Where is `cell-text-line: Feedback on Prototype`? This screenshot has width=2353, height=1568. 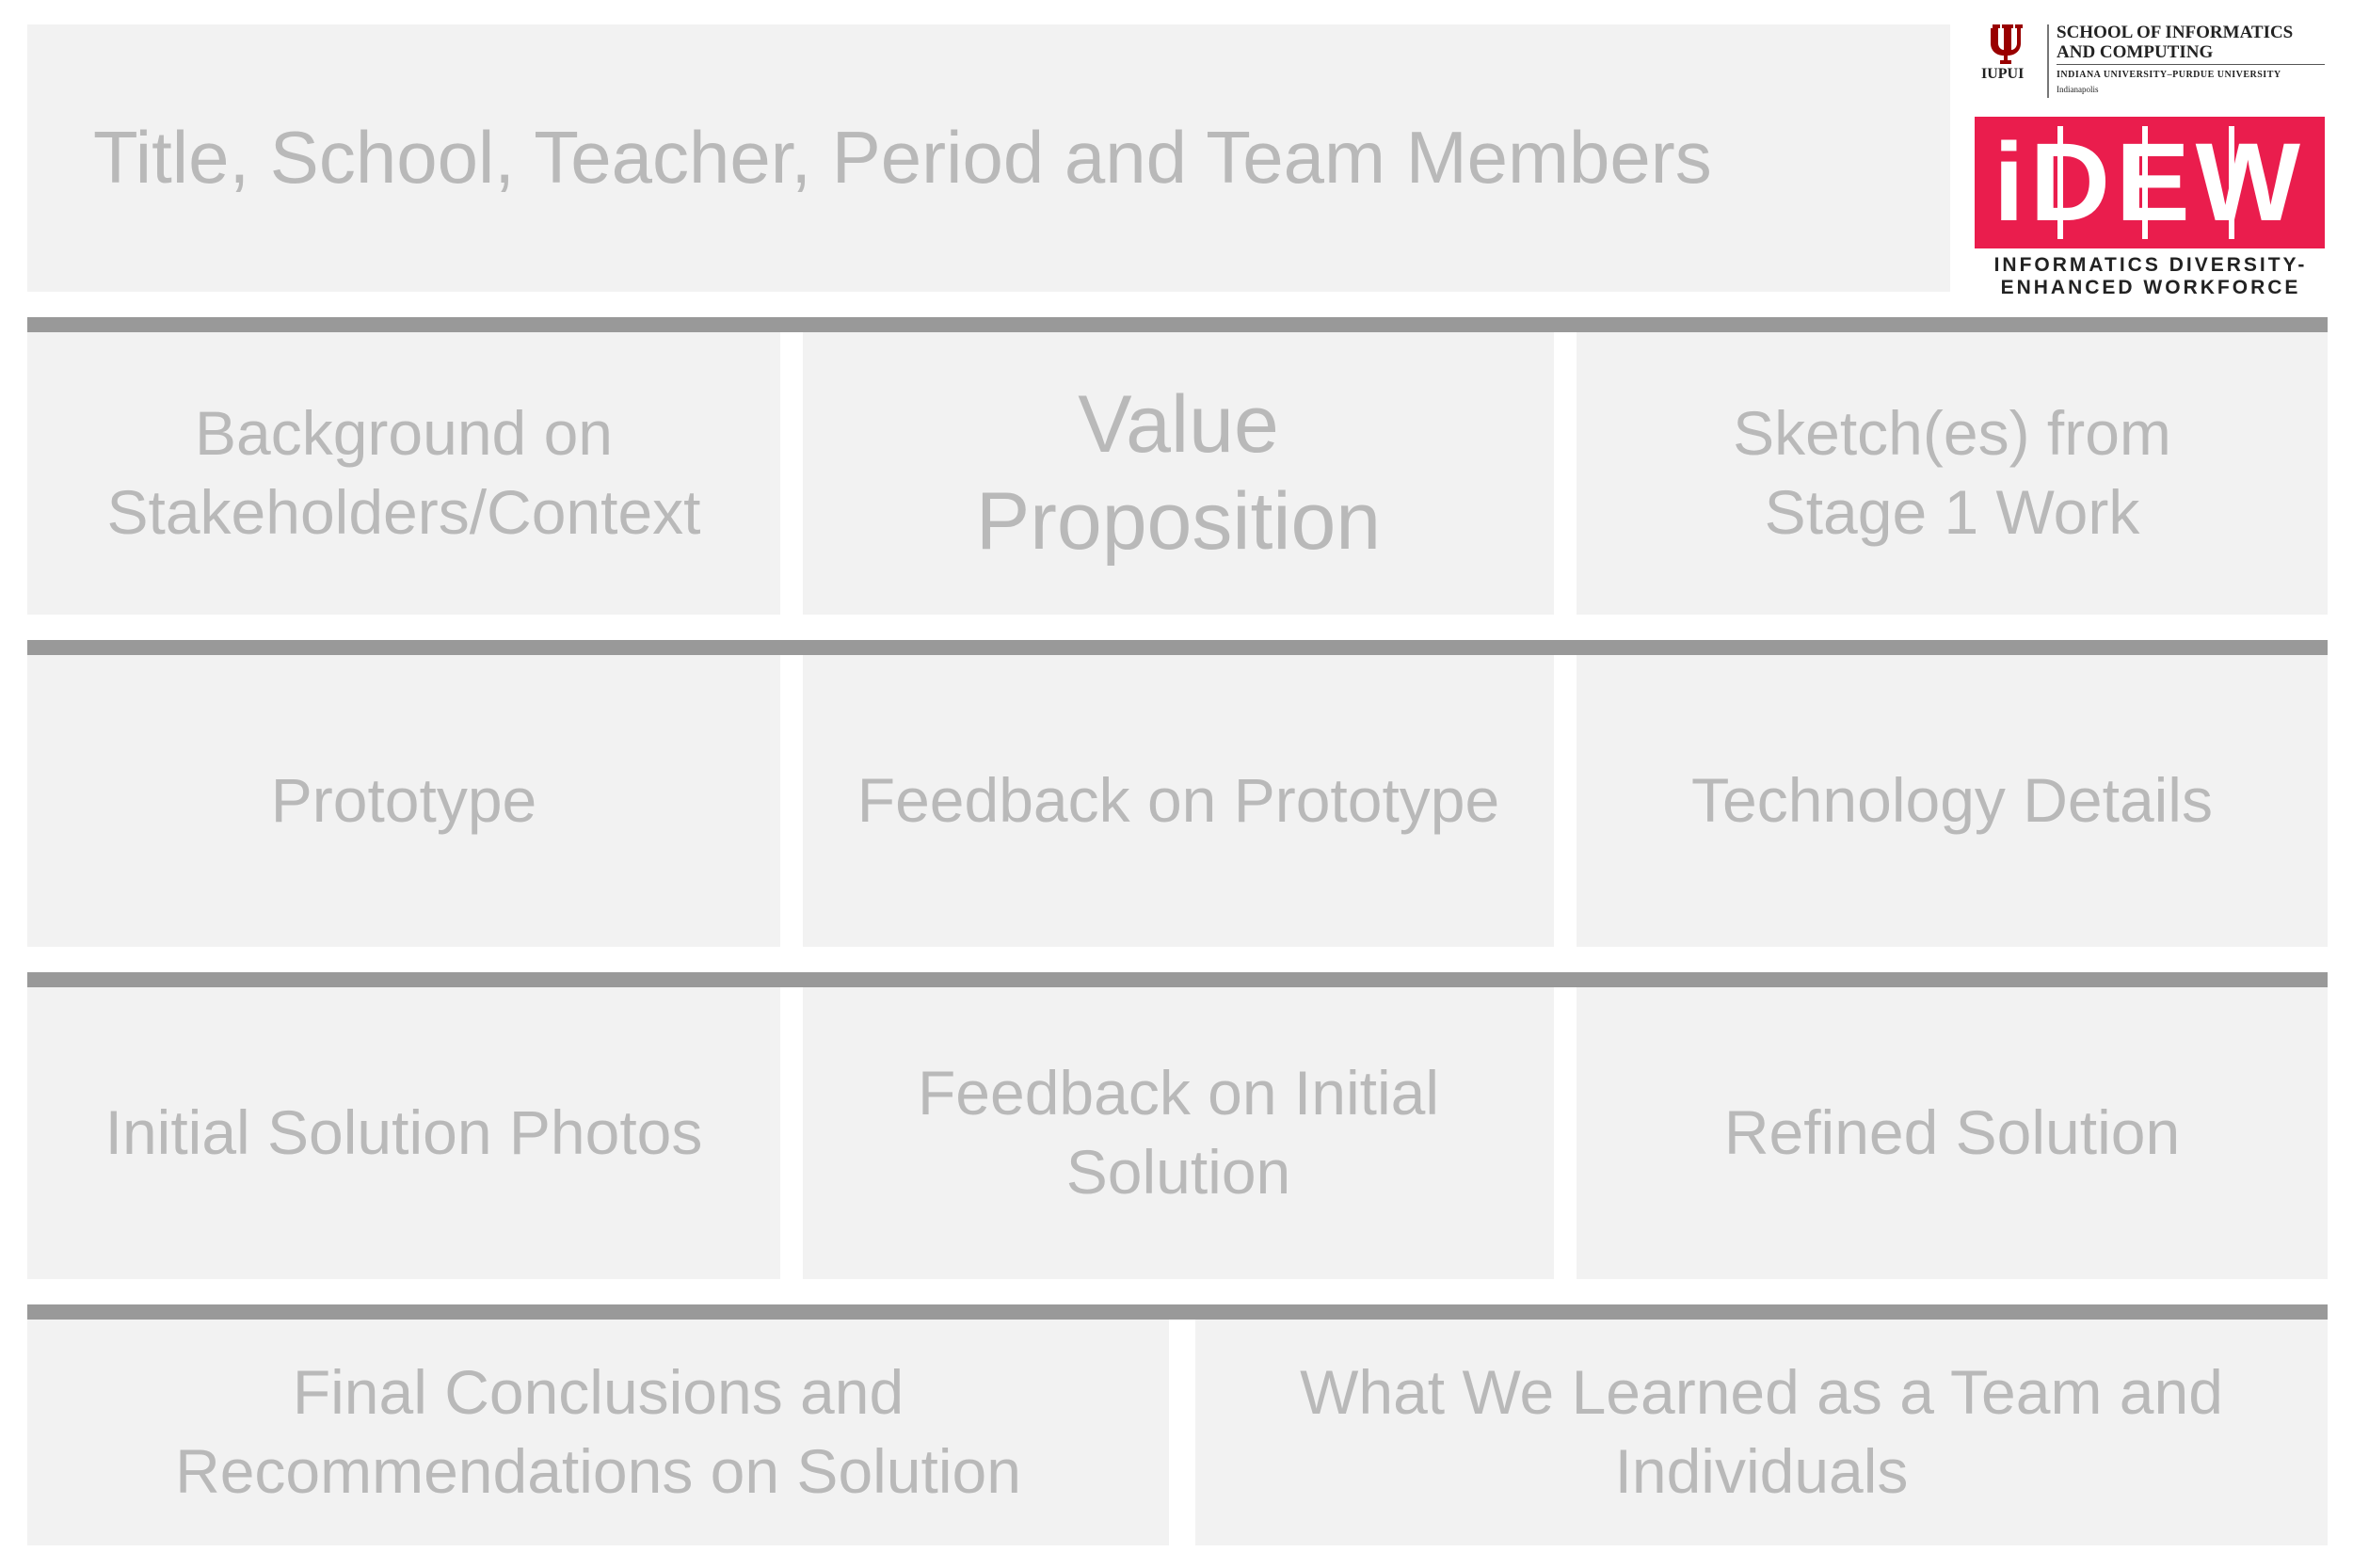 cell-text-line: Feedback on Prototype is located at coordinates (1178, 800).